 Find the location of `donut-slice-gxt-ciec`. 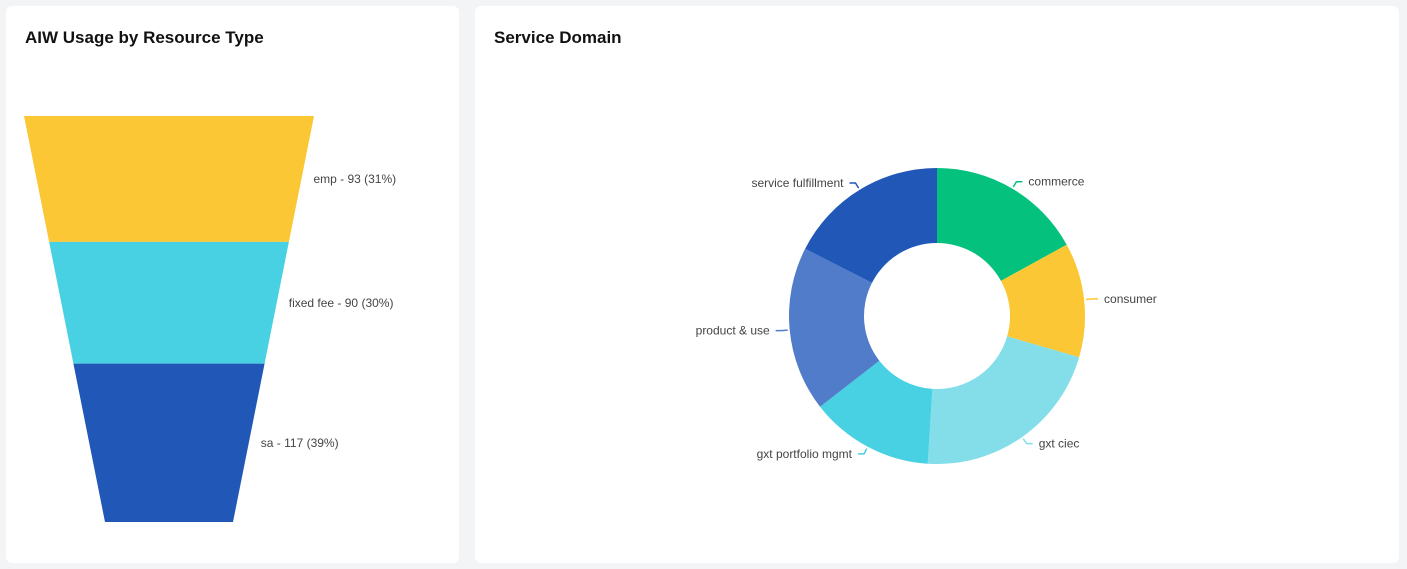

donut-slice-gxt-ciec is located at coordinates (1003, 400).